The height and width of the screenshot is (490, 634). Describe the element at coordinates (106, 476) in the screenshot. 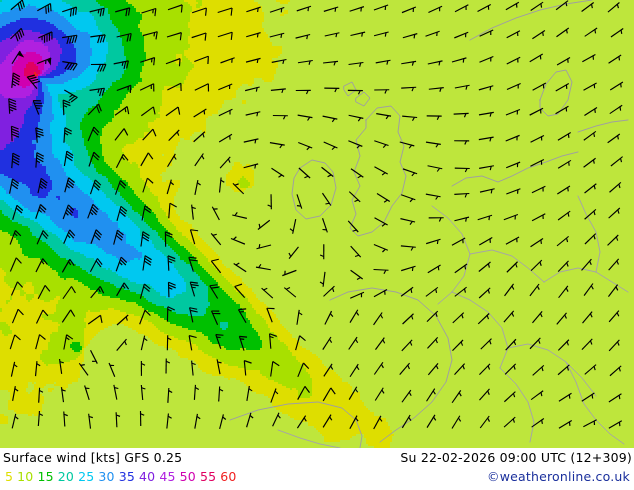

I see `legend-entry-30: 30` at that location.